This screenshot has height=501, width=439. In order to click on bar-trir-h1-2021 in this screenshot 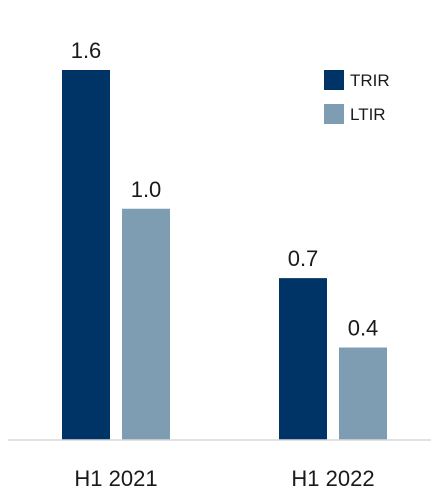, I will do `click(86, 255)`.